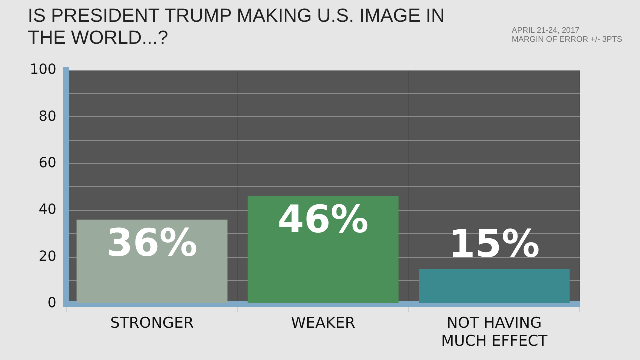 The image size is (640, 360). Describe the element at coordinates (43, 70) in the screenshot. I see `y-tick-label: 100` at that location.